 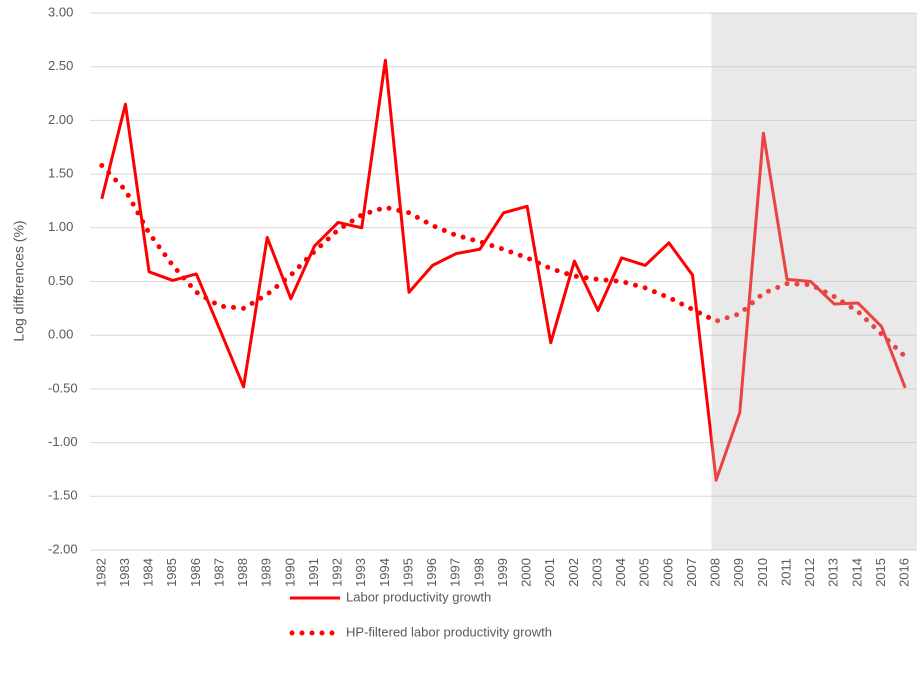 What do you see at coordinates (60, 119) in the screenshot?
I see `y-tick-label: 2.00` at bounding box center [60, 119].